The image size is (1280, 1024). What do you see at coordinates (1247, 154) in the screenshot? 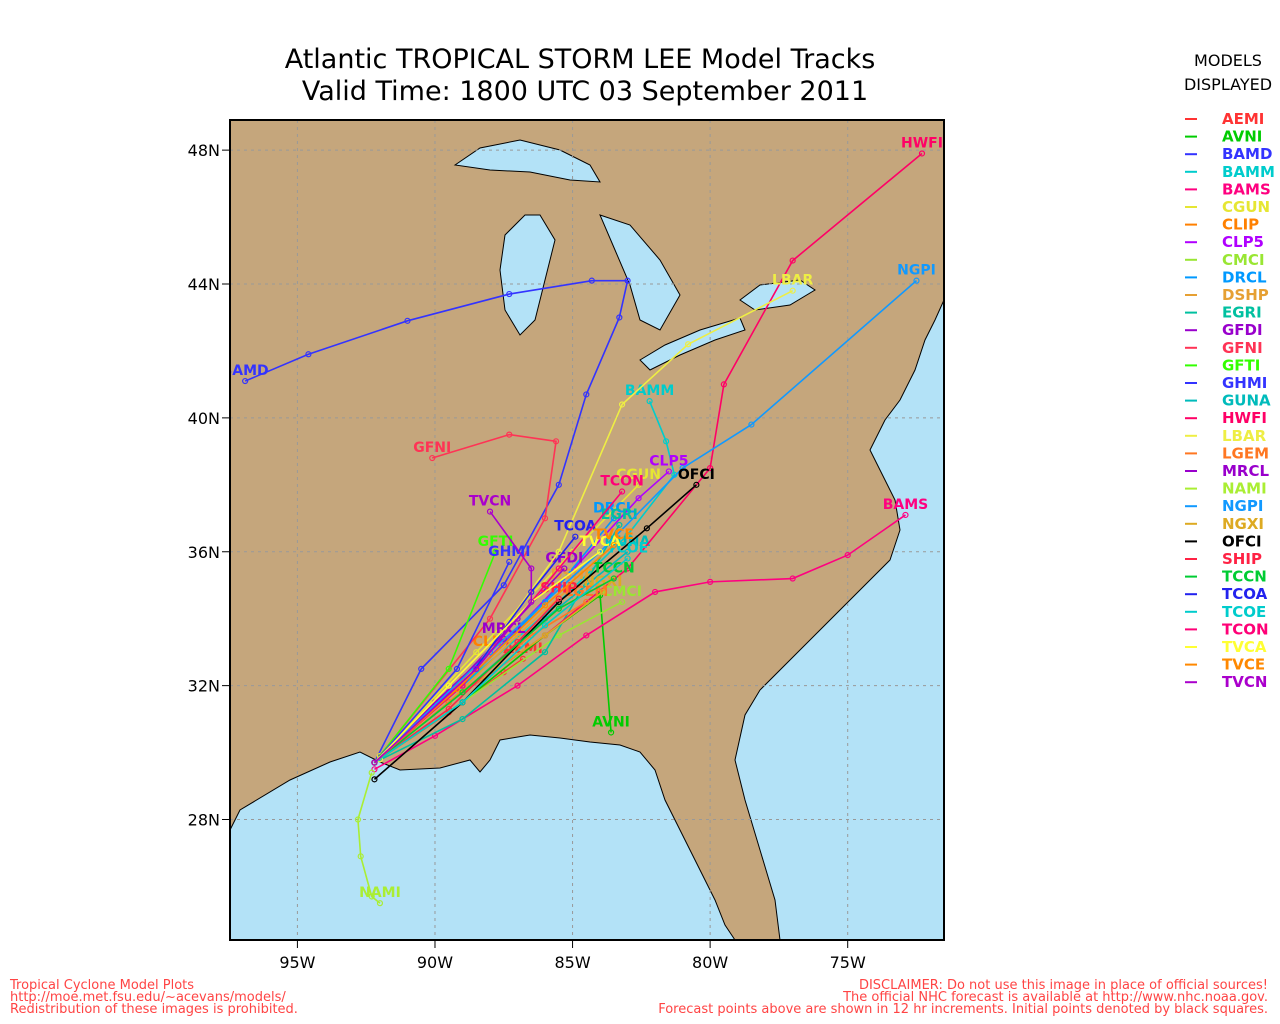
I see `legend-label: BAMD` at bounding box center [1247, 154].